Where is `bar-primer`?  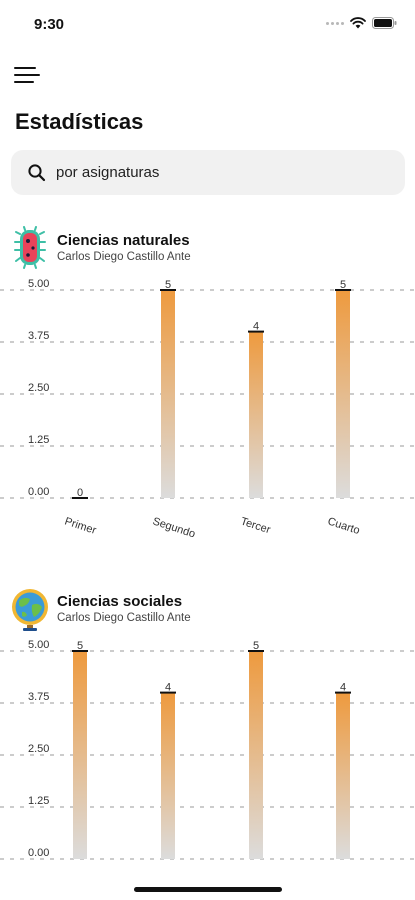 bar-primer is located at coordinates (80, 755).